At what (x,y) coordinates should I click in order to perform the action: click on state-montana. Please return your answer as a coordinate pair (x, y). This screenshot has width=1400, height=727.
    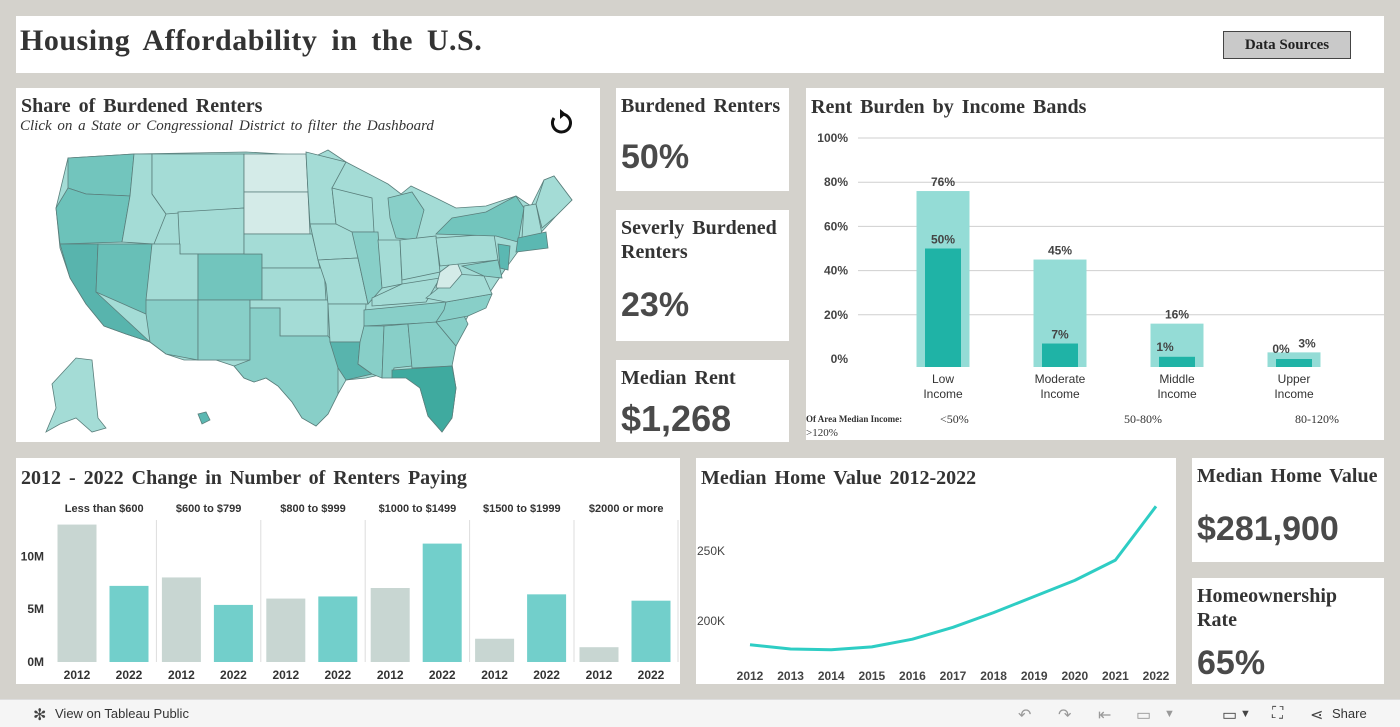
    Looking at the image, I should click on (198, 184).